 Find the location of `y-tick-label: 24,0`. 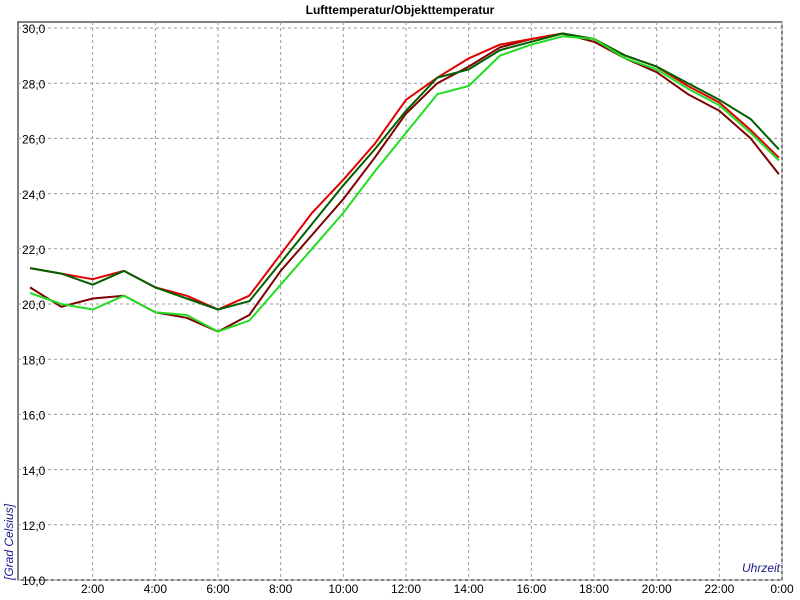

y-tick-label: 24,0 is located at coordinates (34, 195).